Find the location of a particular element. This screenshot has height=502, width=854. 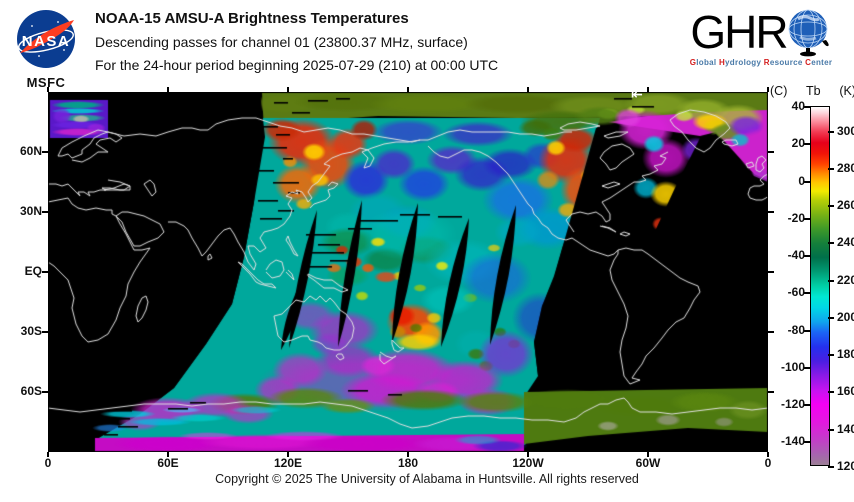

kelvin-tick-label: 140 is located at coordinates (845, 428).